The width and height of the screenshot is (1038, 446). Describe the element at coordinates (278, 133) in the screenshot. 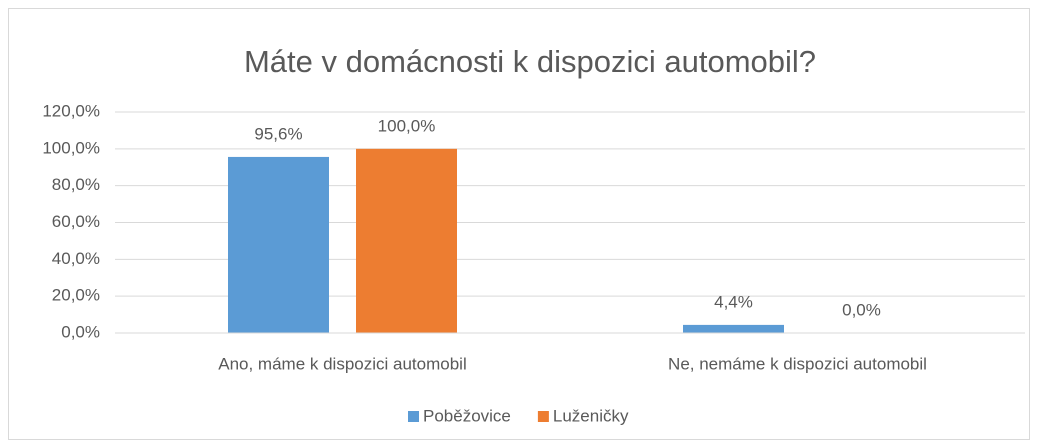

I see `value-label: 95,6%` at that location.